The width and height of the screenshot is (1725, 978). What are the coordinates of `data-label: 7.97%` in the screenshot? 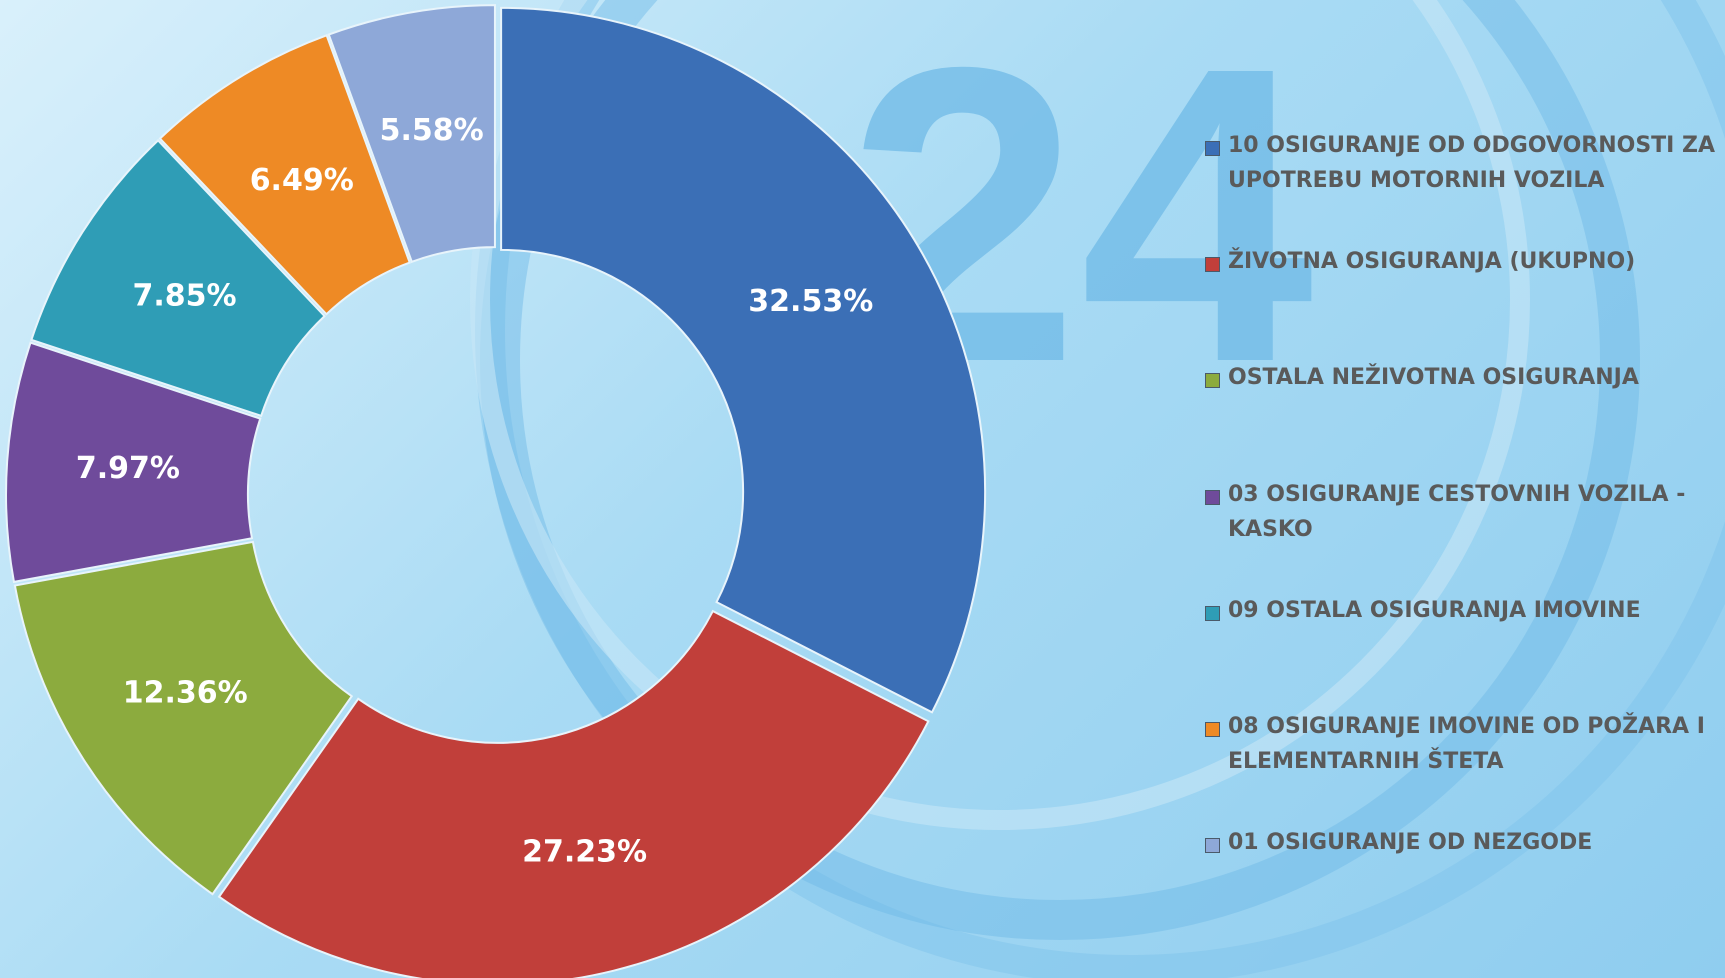 It's located at (128, 468).